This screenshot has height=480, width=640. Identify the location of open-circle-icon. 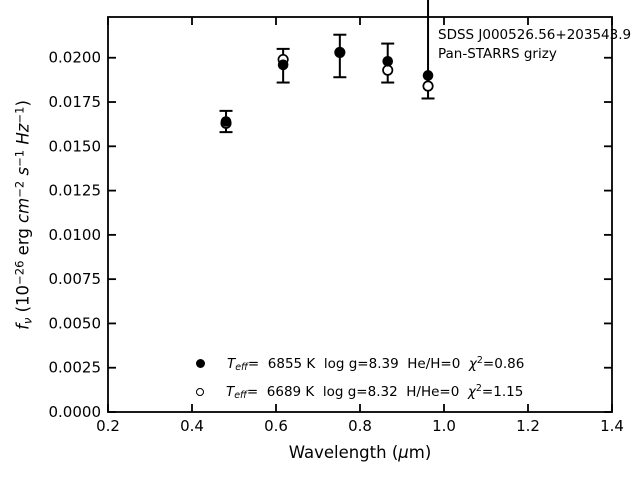
(200, 391).